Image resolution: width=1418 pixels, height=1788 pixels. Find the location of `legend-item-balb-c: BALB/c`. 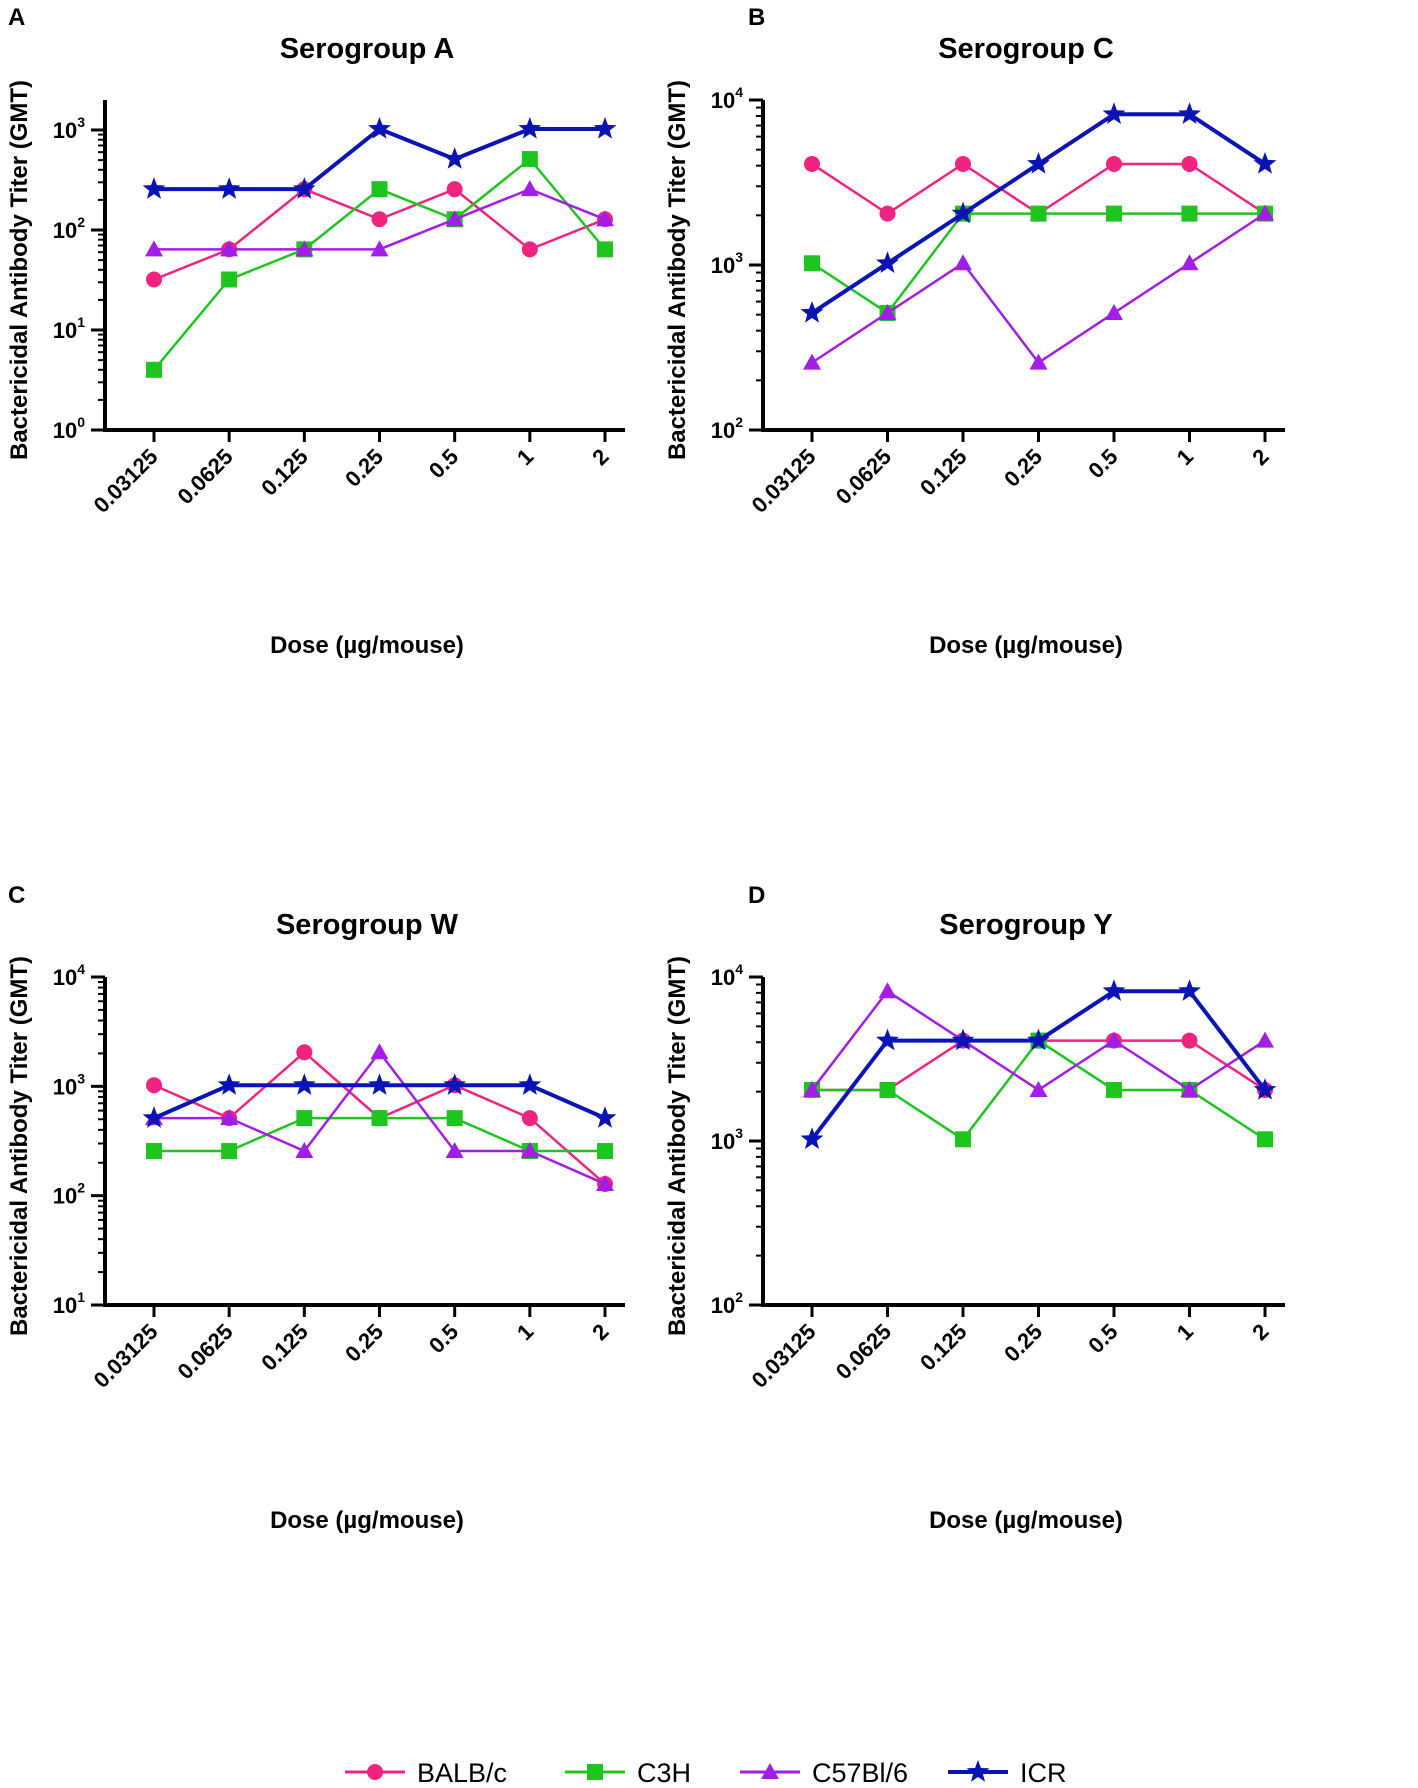

legend-item-balb-c: BALB/c is located at coordinates (426, 1773).